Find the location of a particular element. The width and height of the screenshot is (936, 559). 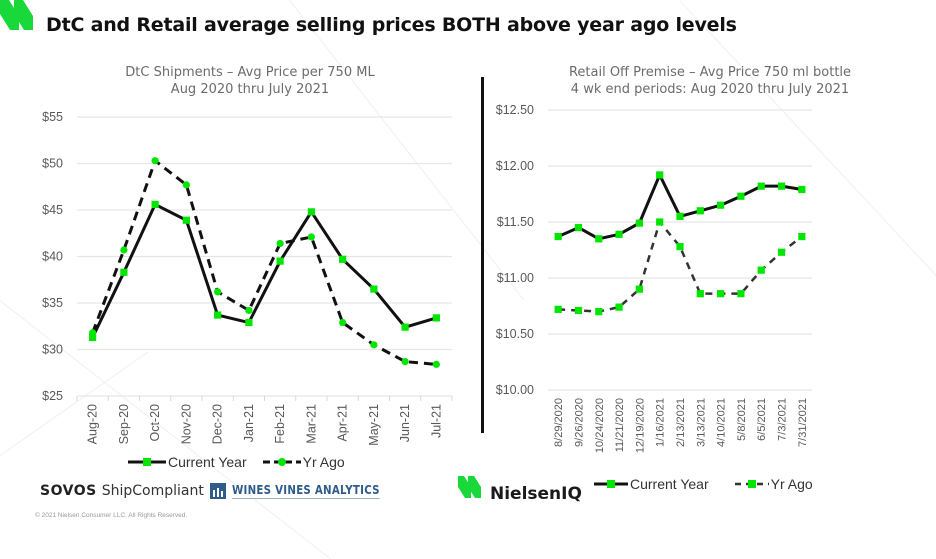

x-tick-label: 5/8/2021 is located at coordinates (742, 419).